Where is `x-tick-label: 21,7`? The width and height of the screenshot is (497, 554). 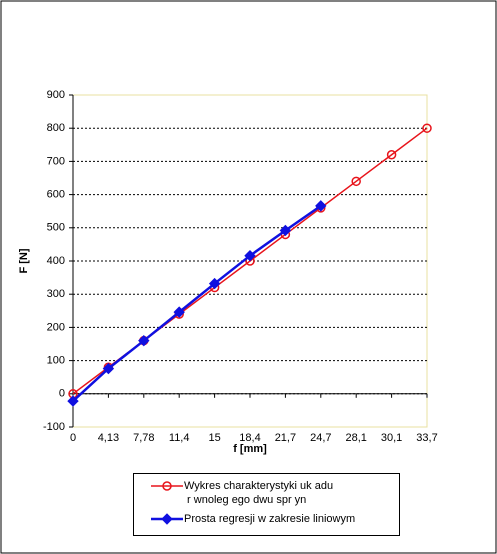 x-tick-label: 21,7 is located at coordinates (285, 438).